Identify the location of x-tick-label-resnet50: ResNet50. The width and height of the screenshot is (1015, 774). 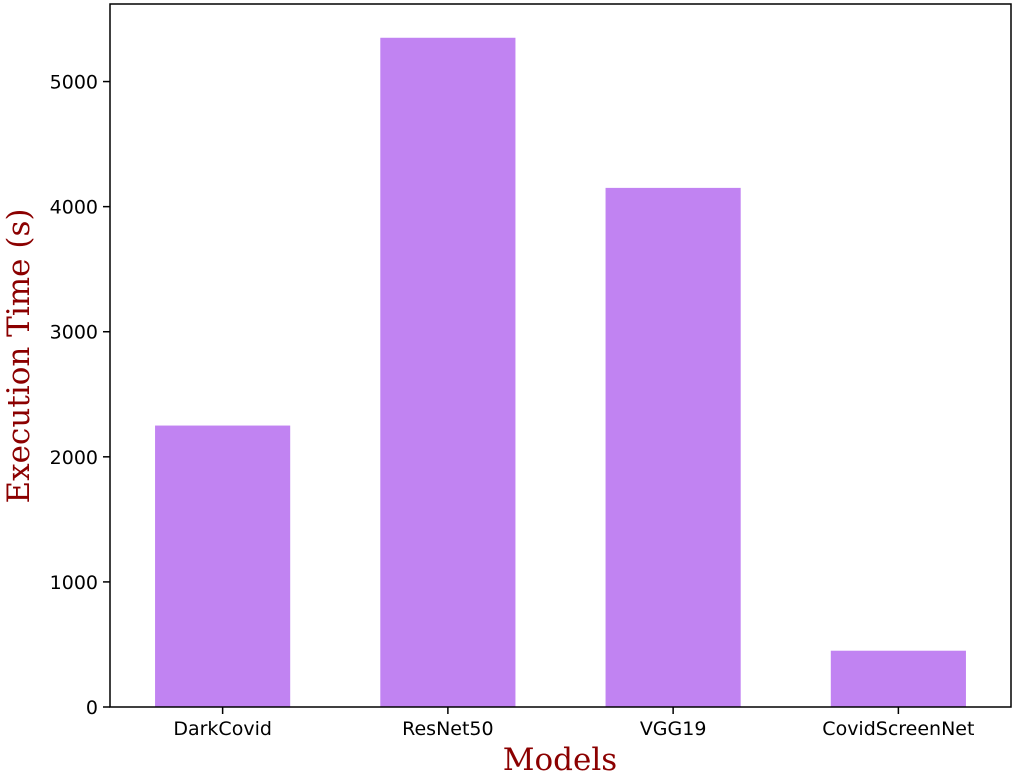
(447, 729).